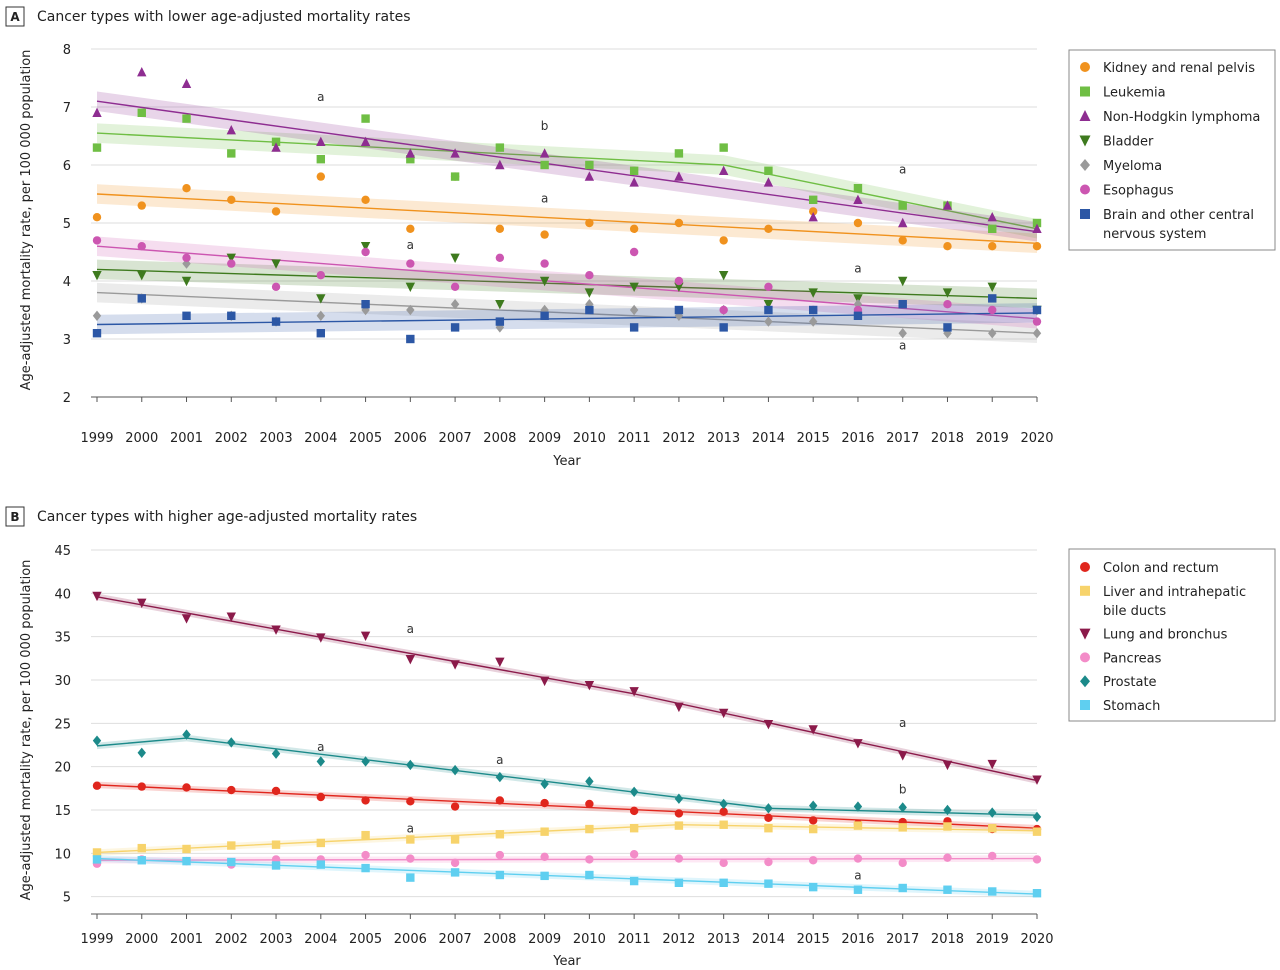 Image resolution: width=1280 pixels, height=970 pixels. Describe the element at coordinates (62, 768) in the screenshot. I see `y-tick-label: 20` at that location.